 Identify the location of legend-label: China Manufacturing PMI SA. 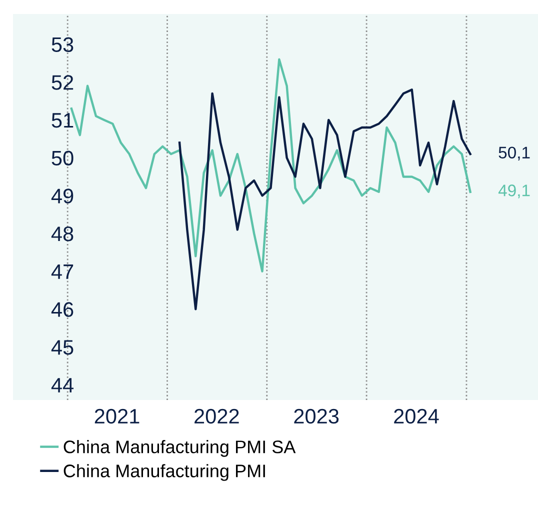
(180, 448).